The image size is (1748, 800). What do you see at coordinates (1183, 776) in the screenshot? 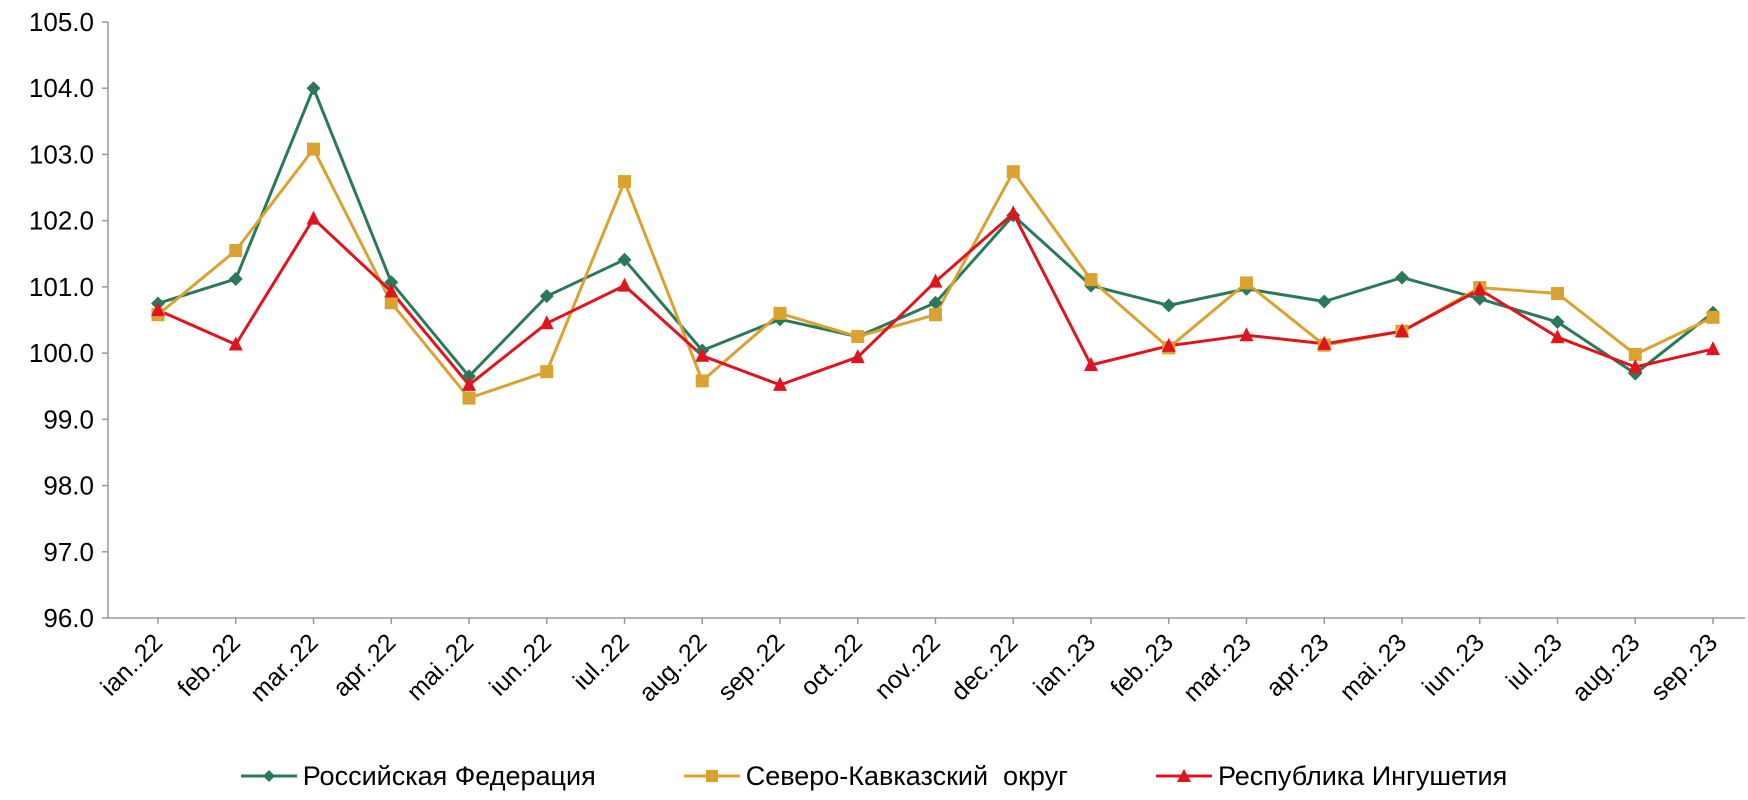
I see `legend-swatch-triangle-icon` at bounding box center [1183, 776].